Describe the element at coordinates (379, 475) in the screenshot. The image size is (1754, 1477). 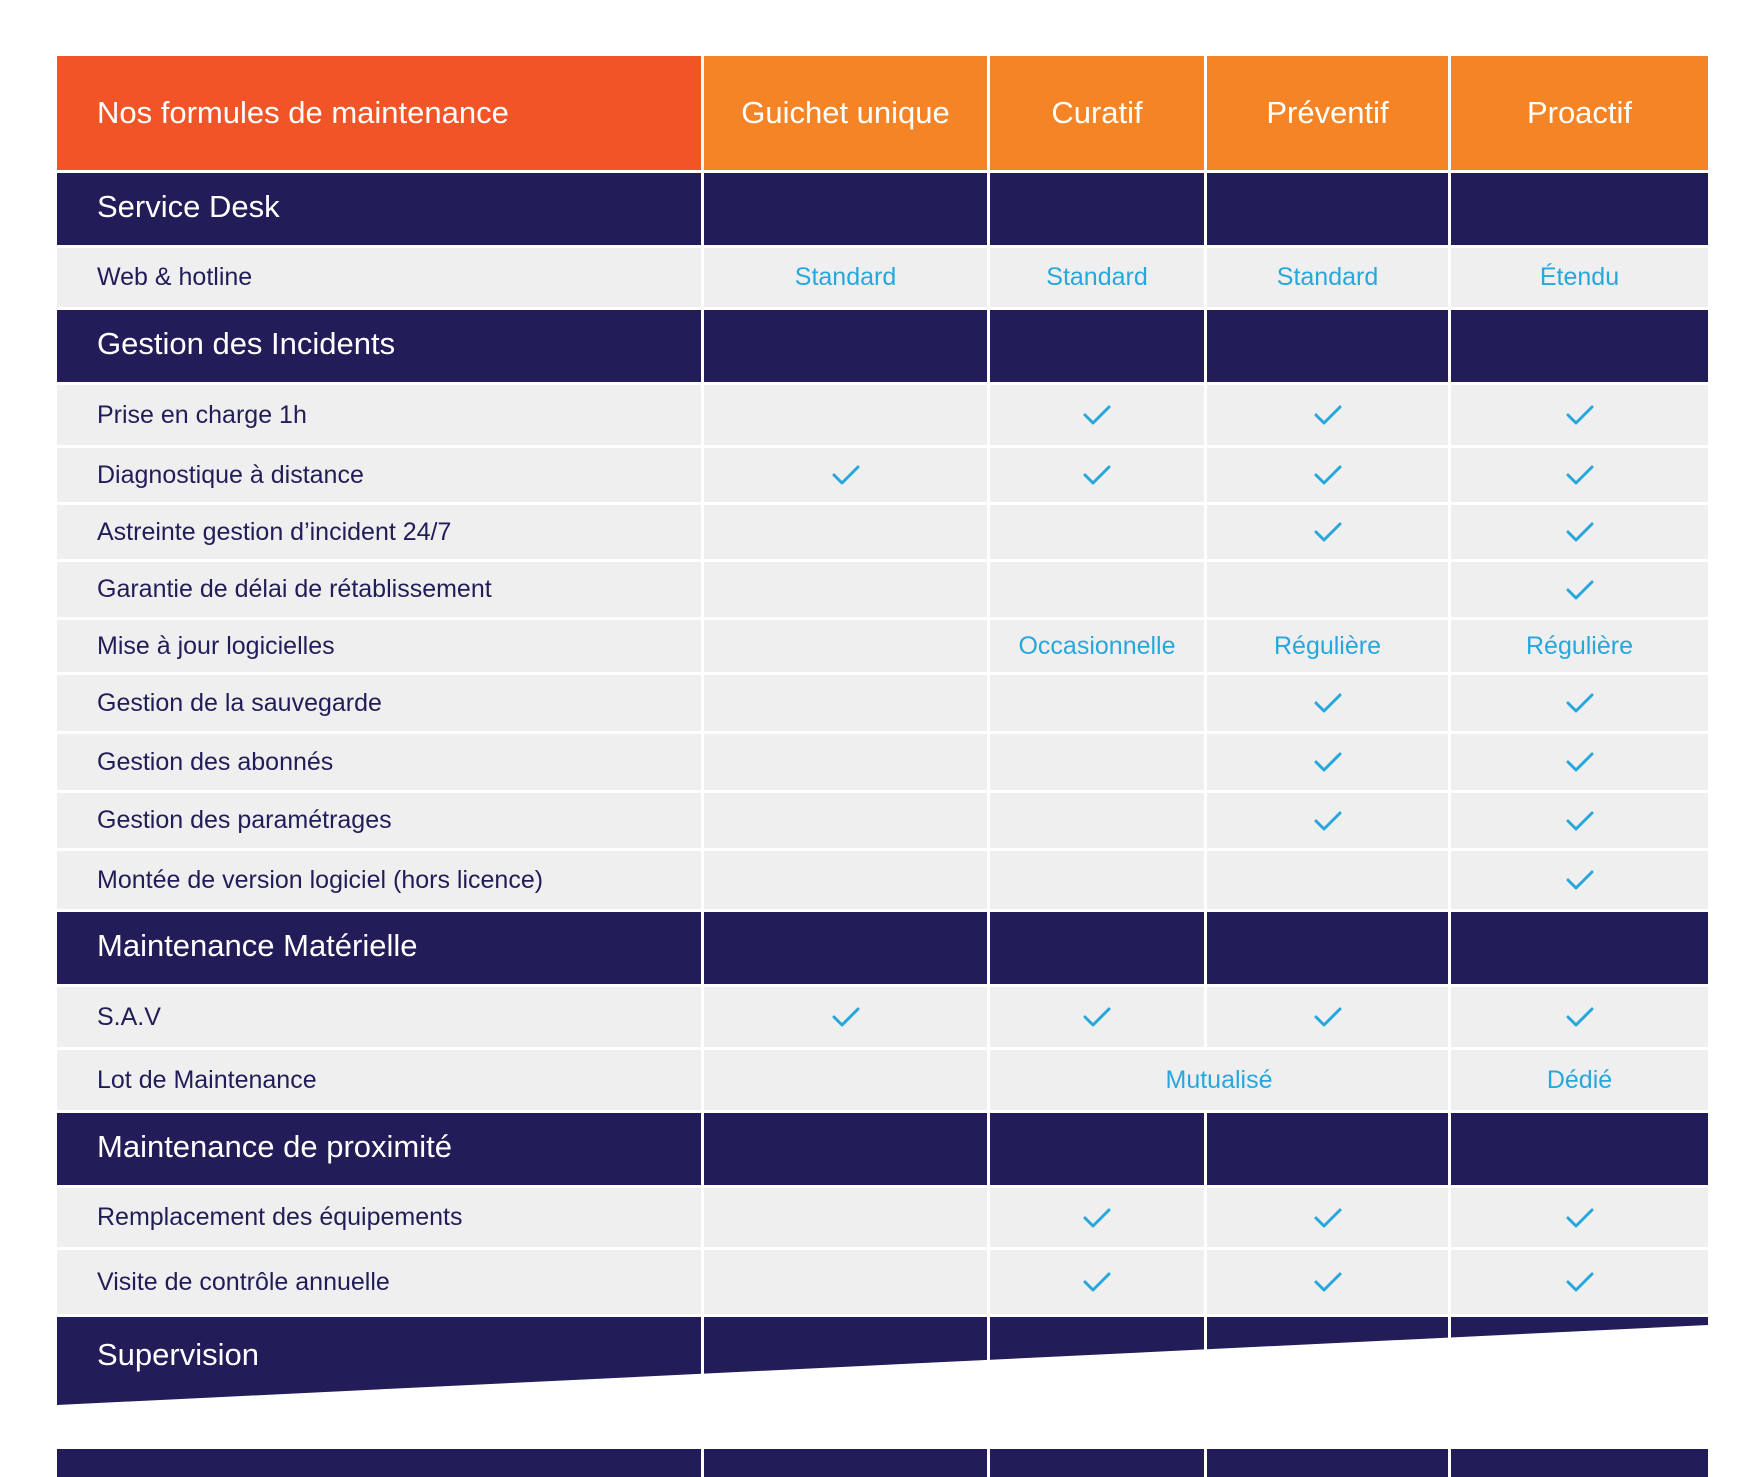
I see `row-label: Diagnostique à distance` at that location.